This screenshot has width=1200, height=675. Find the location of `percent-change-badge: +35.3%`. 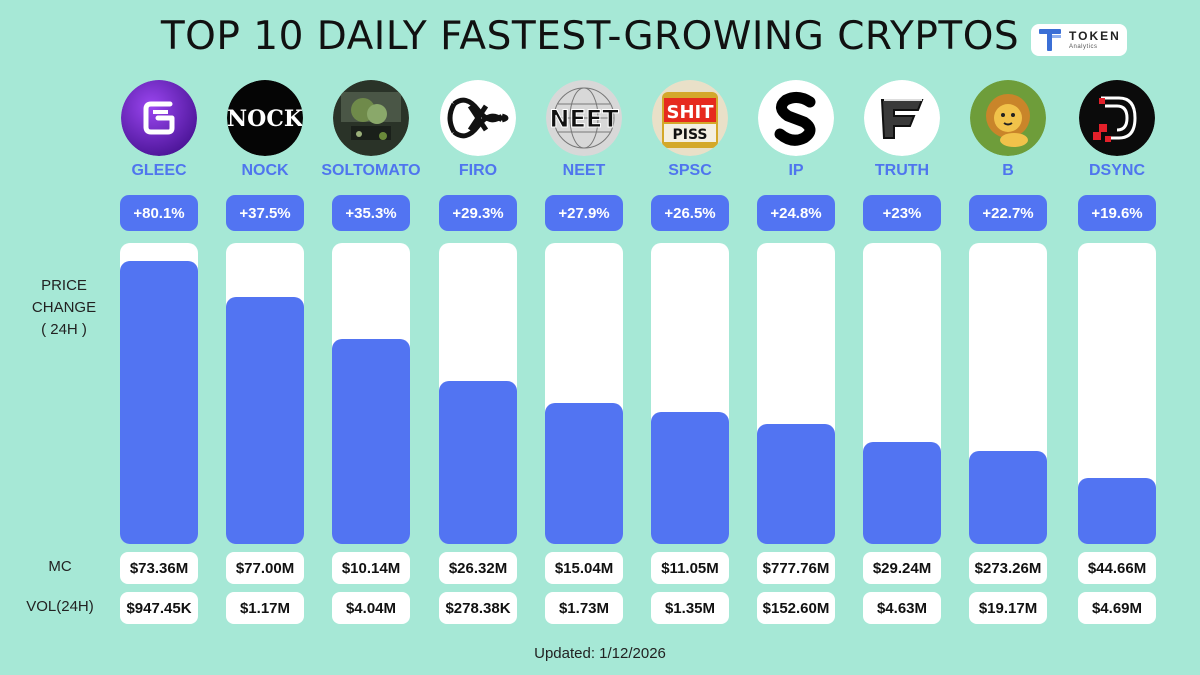

percent-change-badge: +35.3% is located at coordinates (371, 213).